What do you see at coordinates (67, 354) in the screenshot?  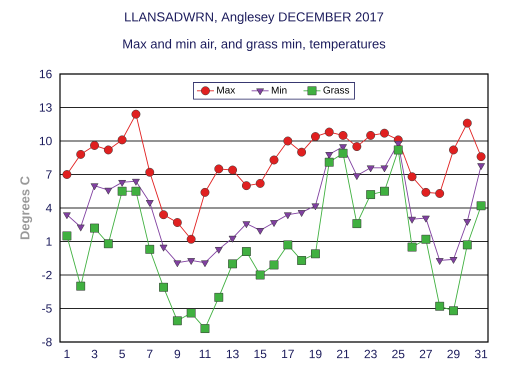 I see `x-tick-label: 1` at bounding box center [67, 354].